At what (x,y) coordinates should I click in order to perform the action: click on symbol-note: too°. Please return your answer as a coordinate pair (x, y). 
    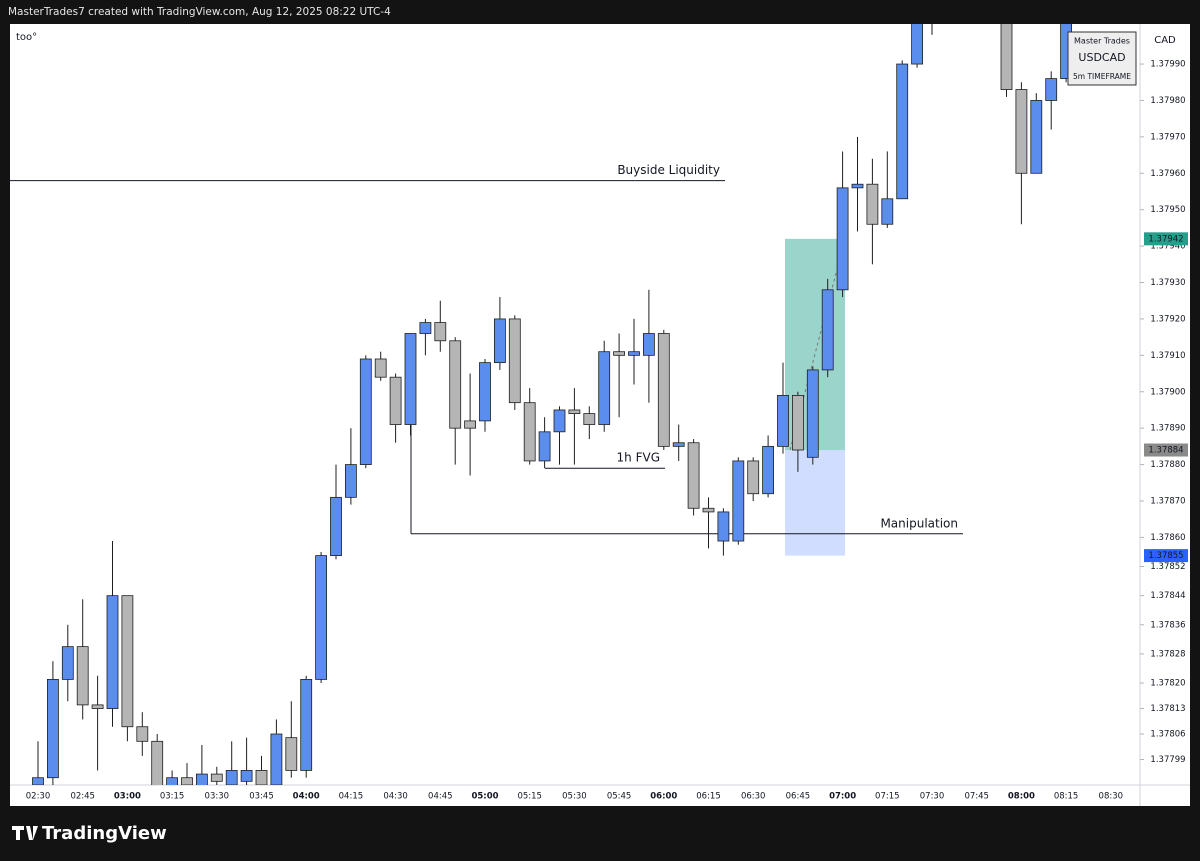
    Looking at the image, I should click on (26, 37).